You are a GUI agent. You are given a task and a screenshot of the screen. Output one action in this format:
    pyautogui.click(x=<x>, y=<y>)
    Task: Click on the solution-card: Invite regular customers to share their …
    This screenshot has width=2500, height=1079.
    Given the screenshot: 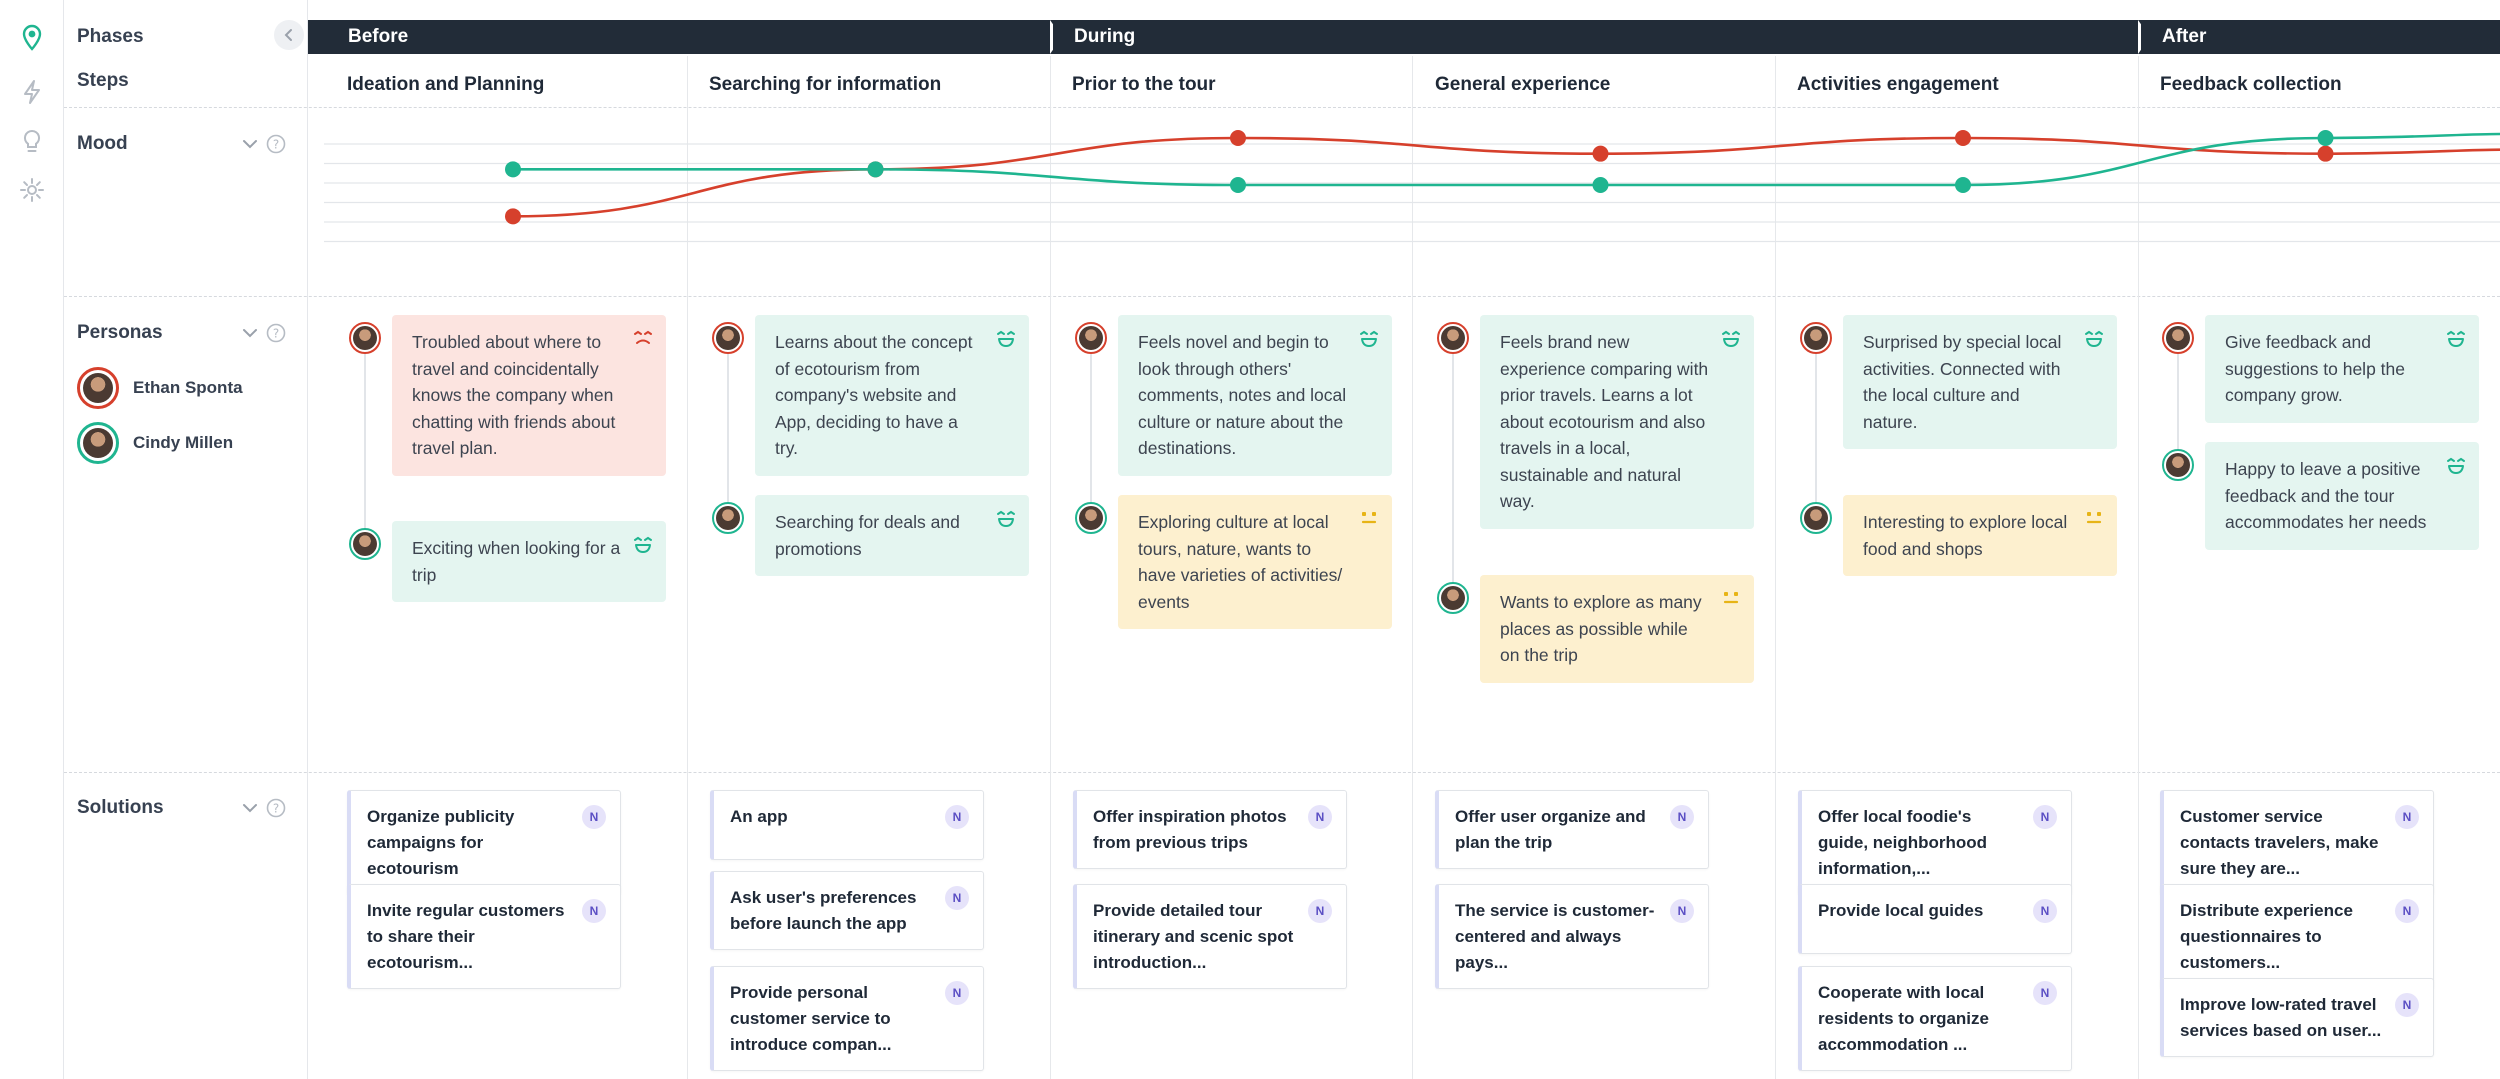 What is the action you would take?
    pyautogui.click(x=484, y=936)
    